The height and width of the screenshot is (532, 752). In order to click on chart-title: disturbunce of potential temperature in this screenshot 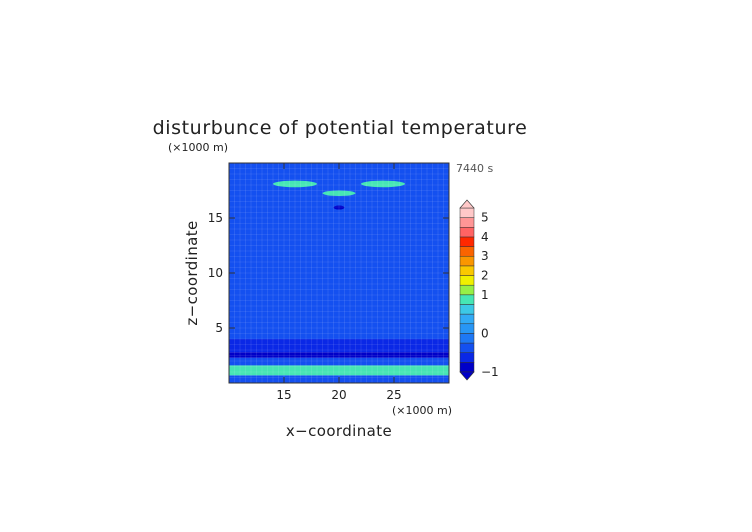, I will do `click(340, 128)`.